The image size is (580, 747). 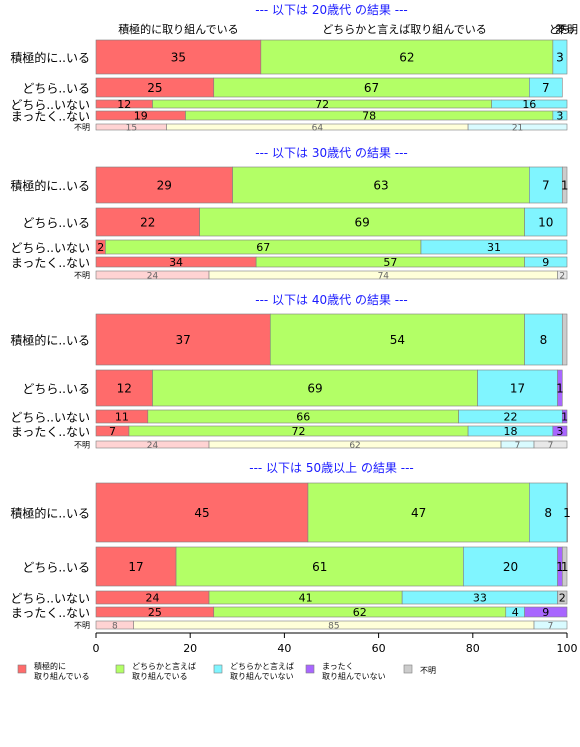 I want to click on data-label-0-2-2: 16, so click(x=529, y=104).